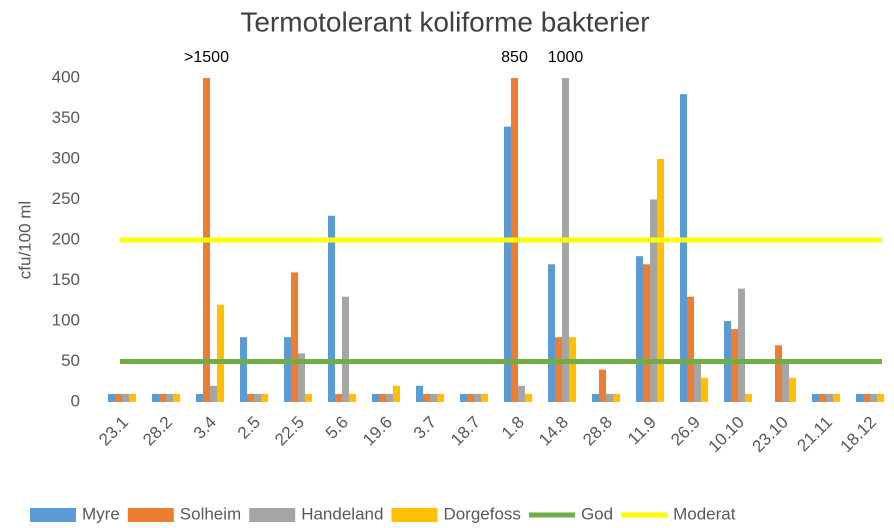 Image resolution: width=894 pixels, height=528 pixels. I want to click on y-tick-label: 300, so click(66, 157).